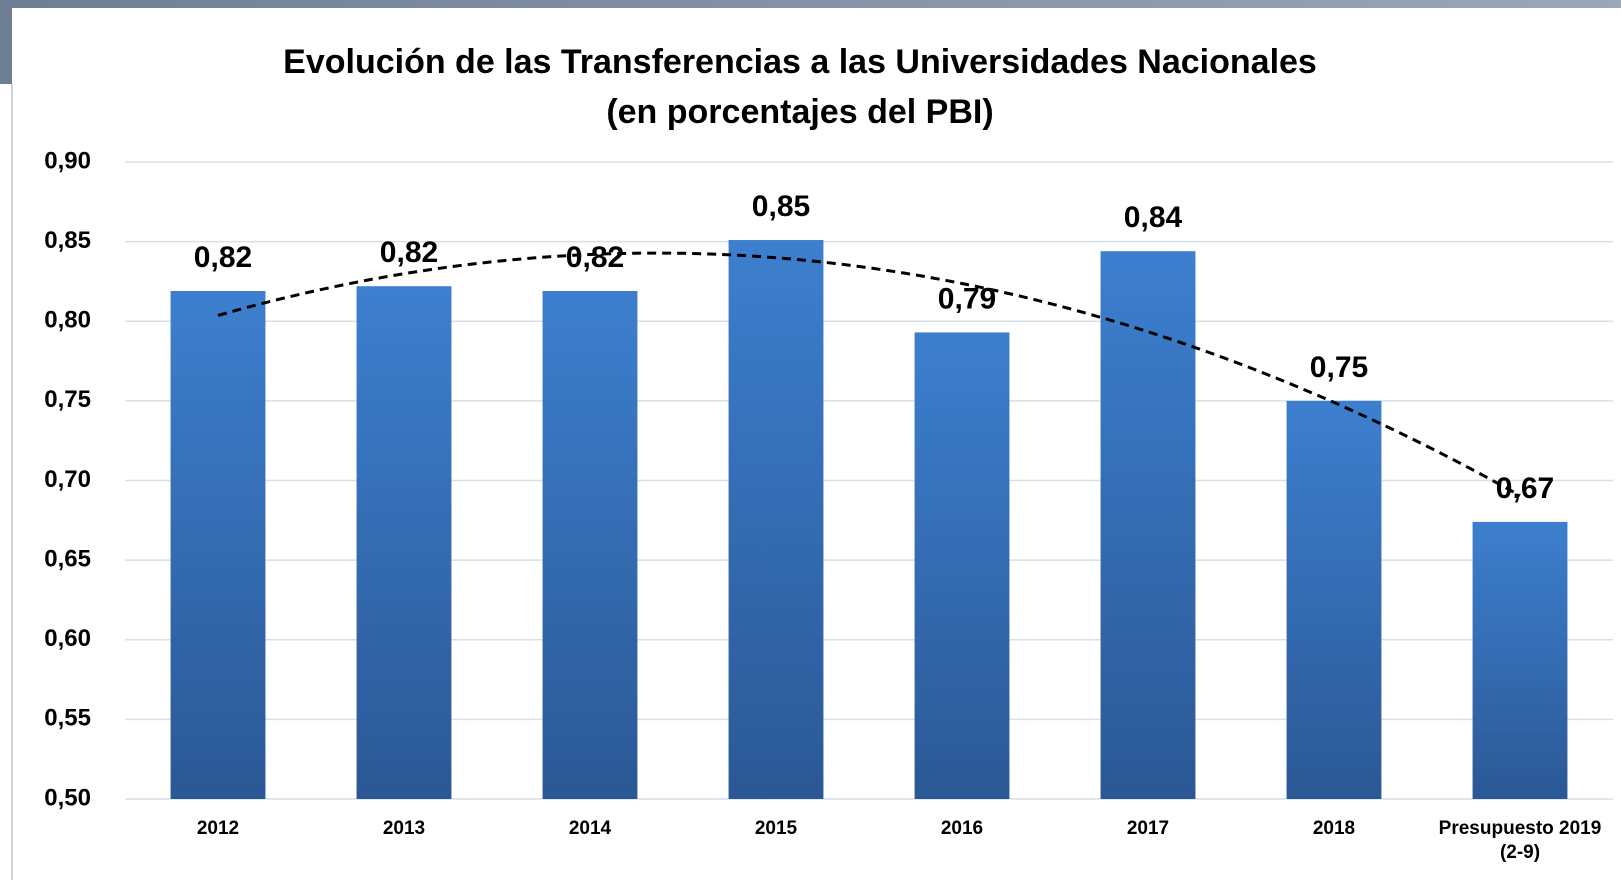  I want to click on x-tick-label: 2018, so click(1334, 828).